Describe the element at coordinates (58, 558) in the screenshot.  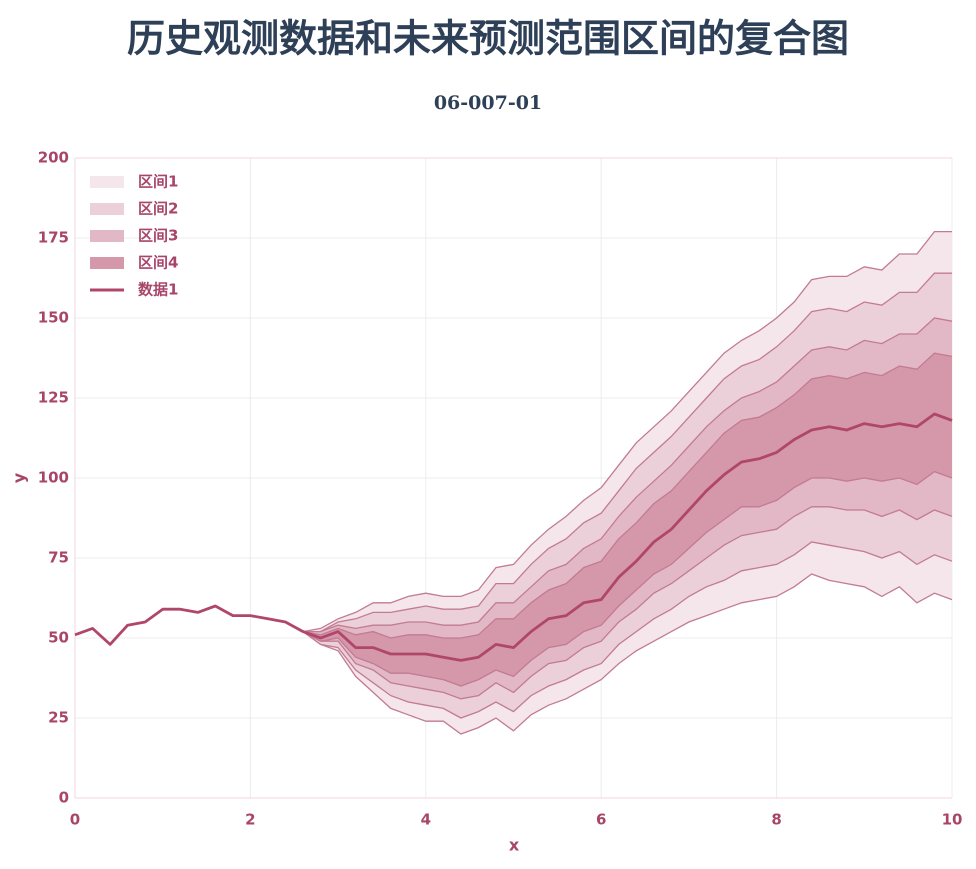
I see `y-tick-label: 75` at that location.